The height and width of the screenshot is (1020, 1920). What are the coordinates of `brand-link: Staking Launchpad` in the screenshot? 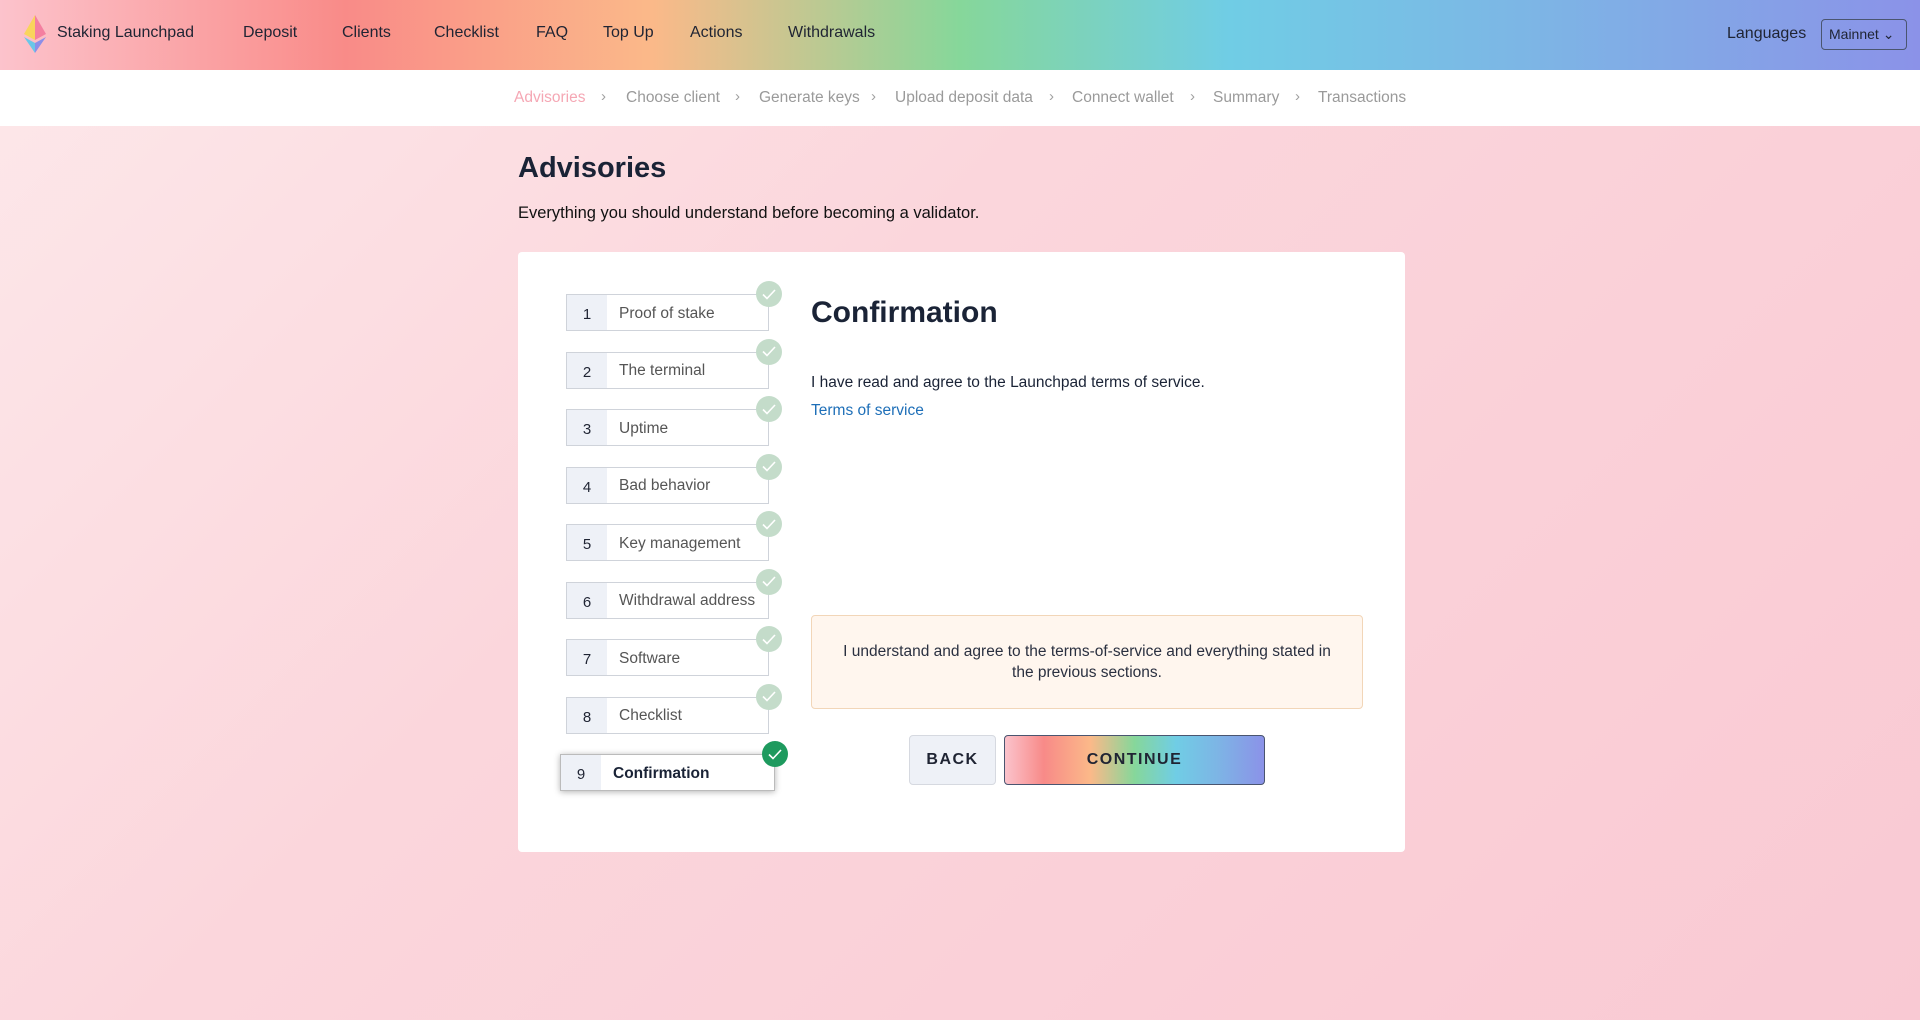 It's located at (125, 32).